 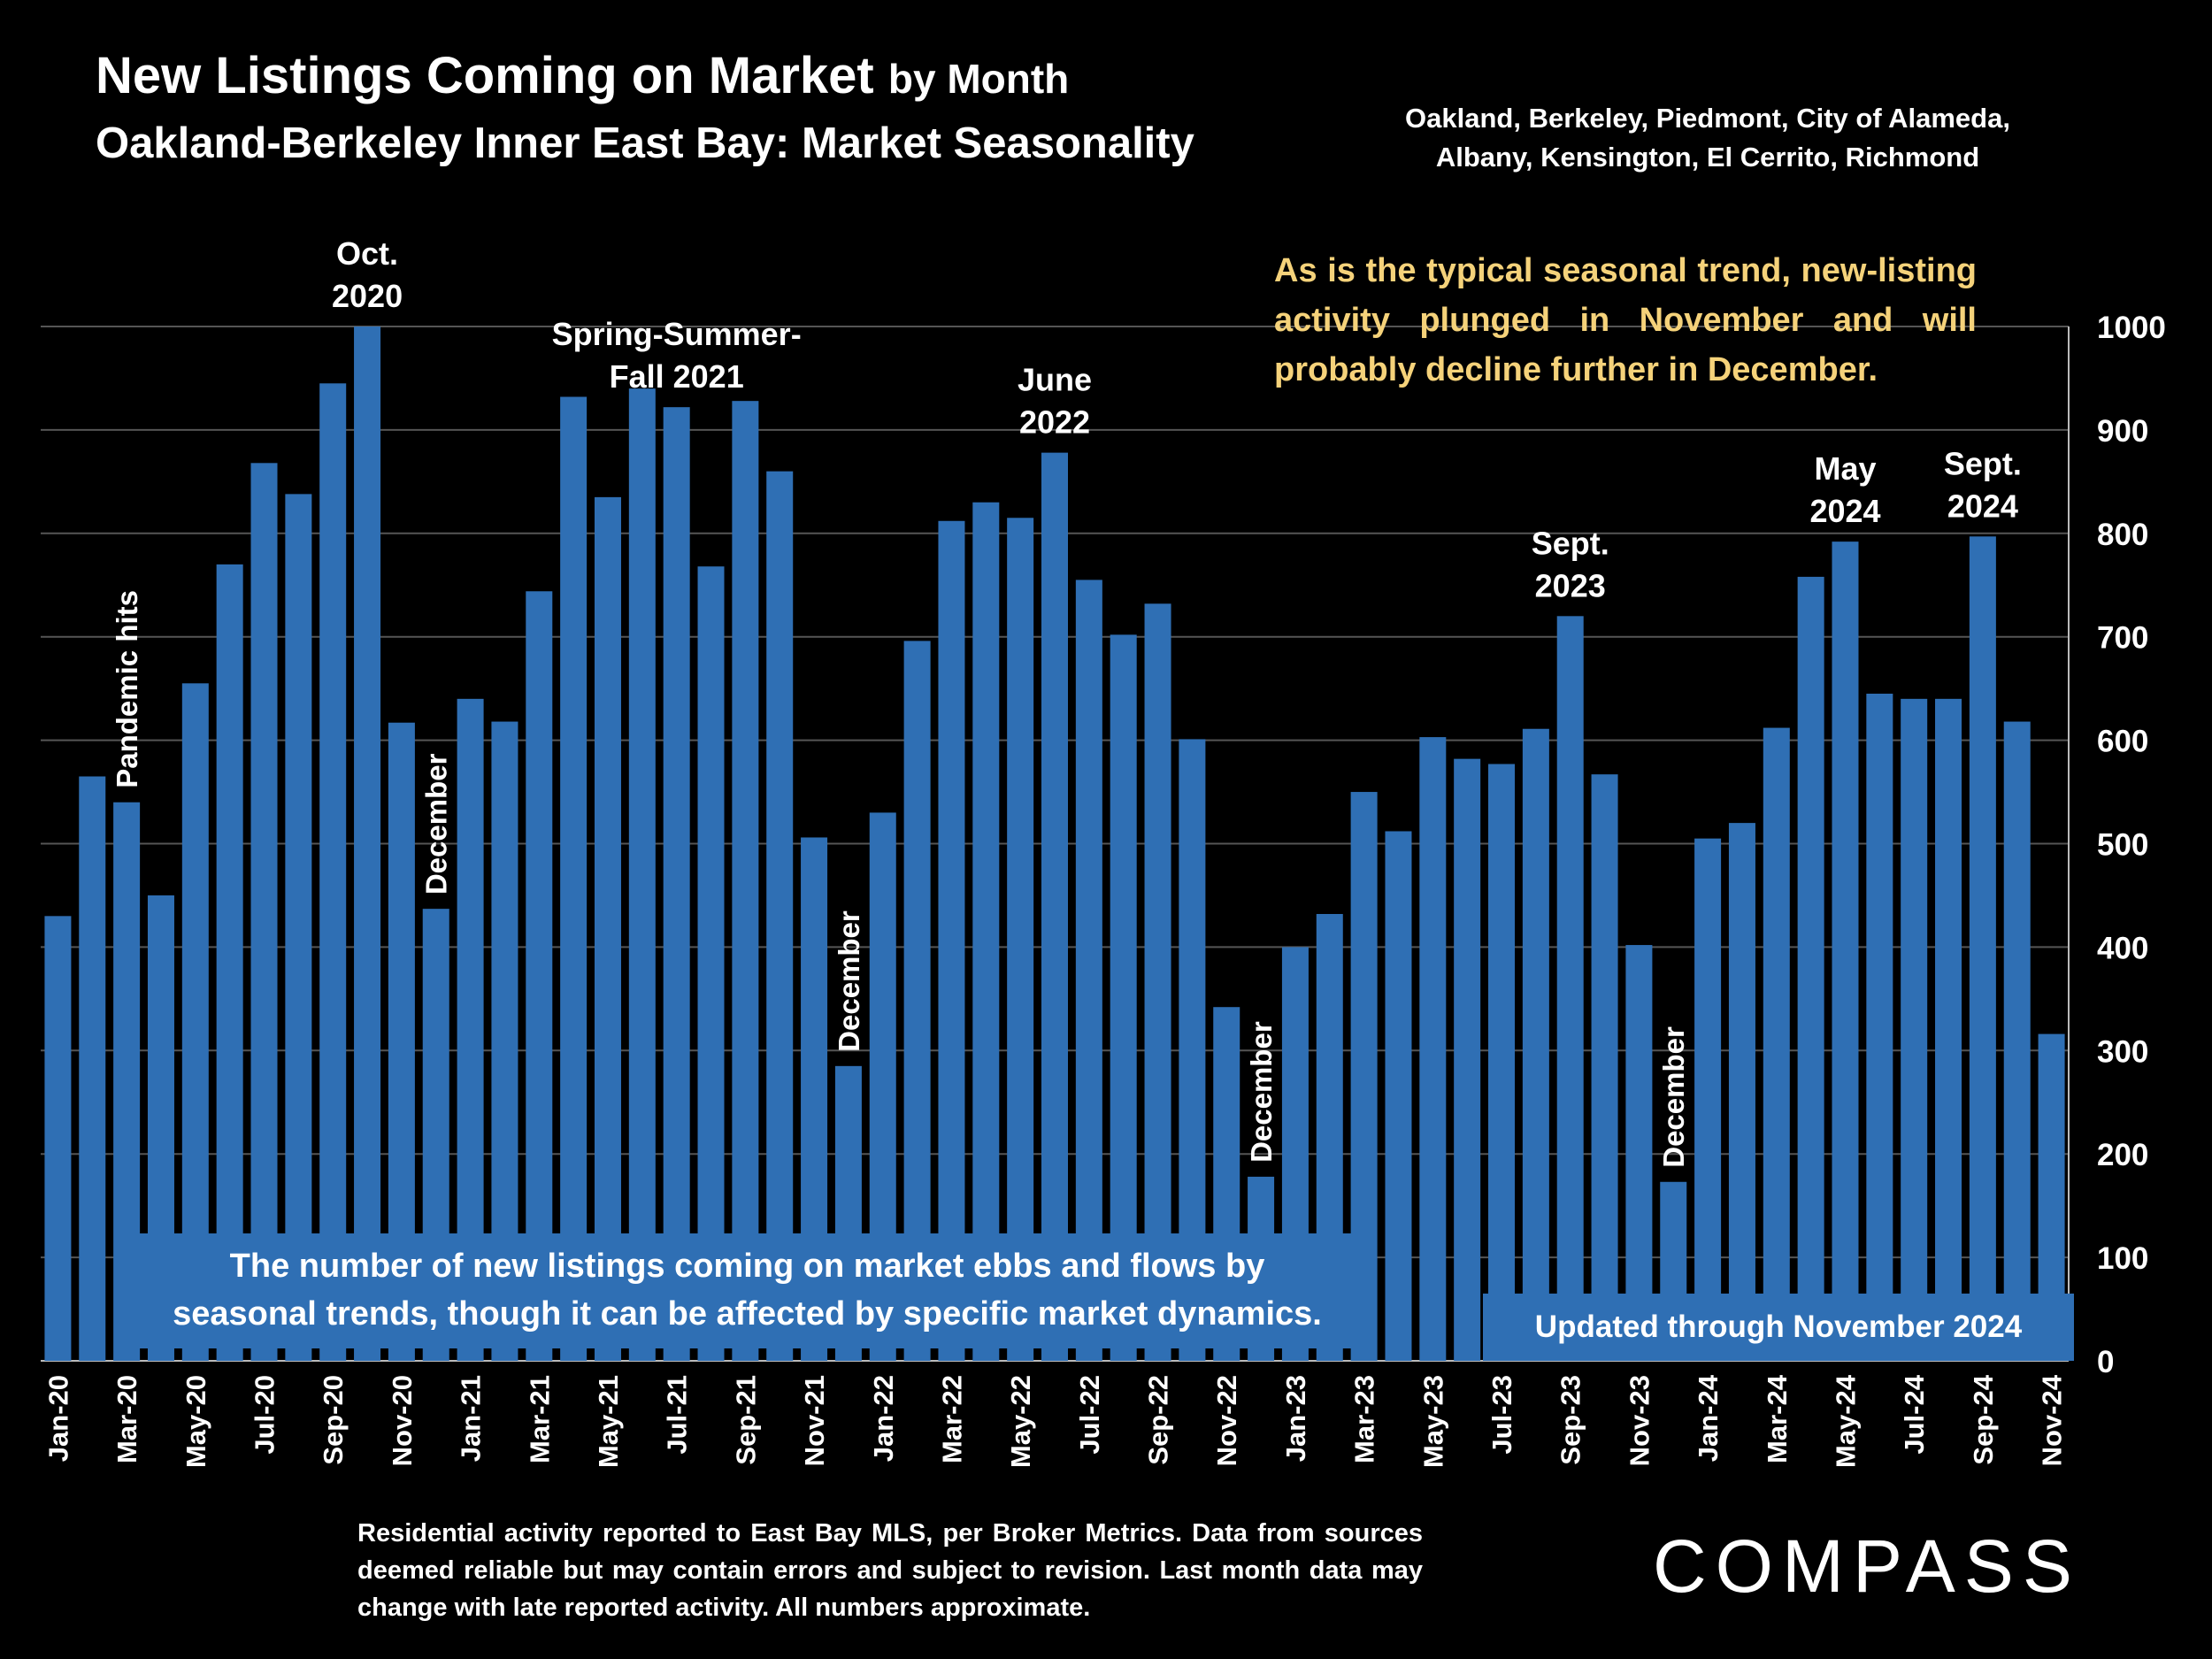 I want to click on compass-logo: COMPASS, so click(x=1867, y=1567).